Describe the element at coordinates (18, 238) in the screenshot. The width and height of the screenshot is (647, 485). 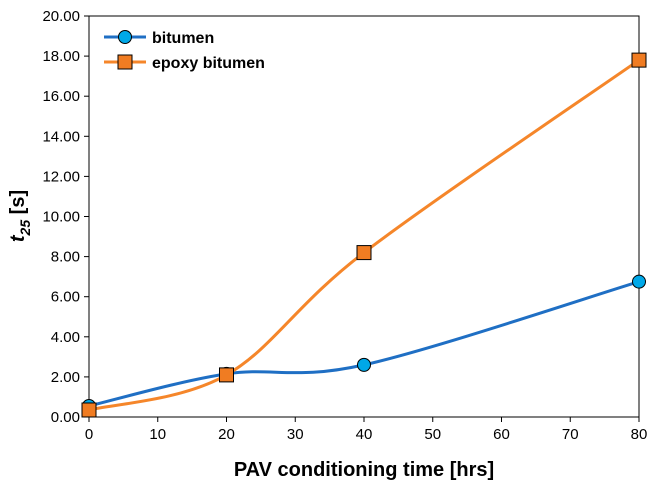
I see `y-axis-title-symbol: t` at that location.